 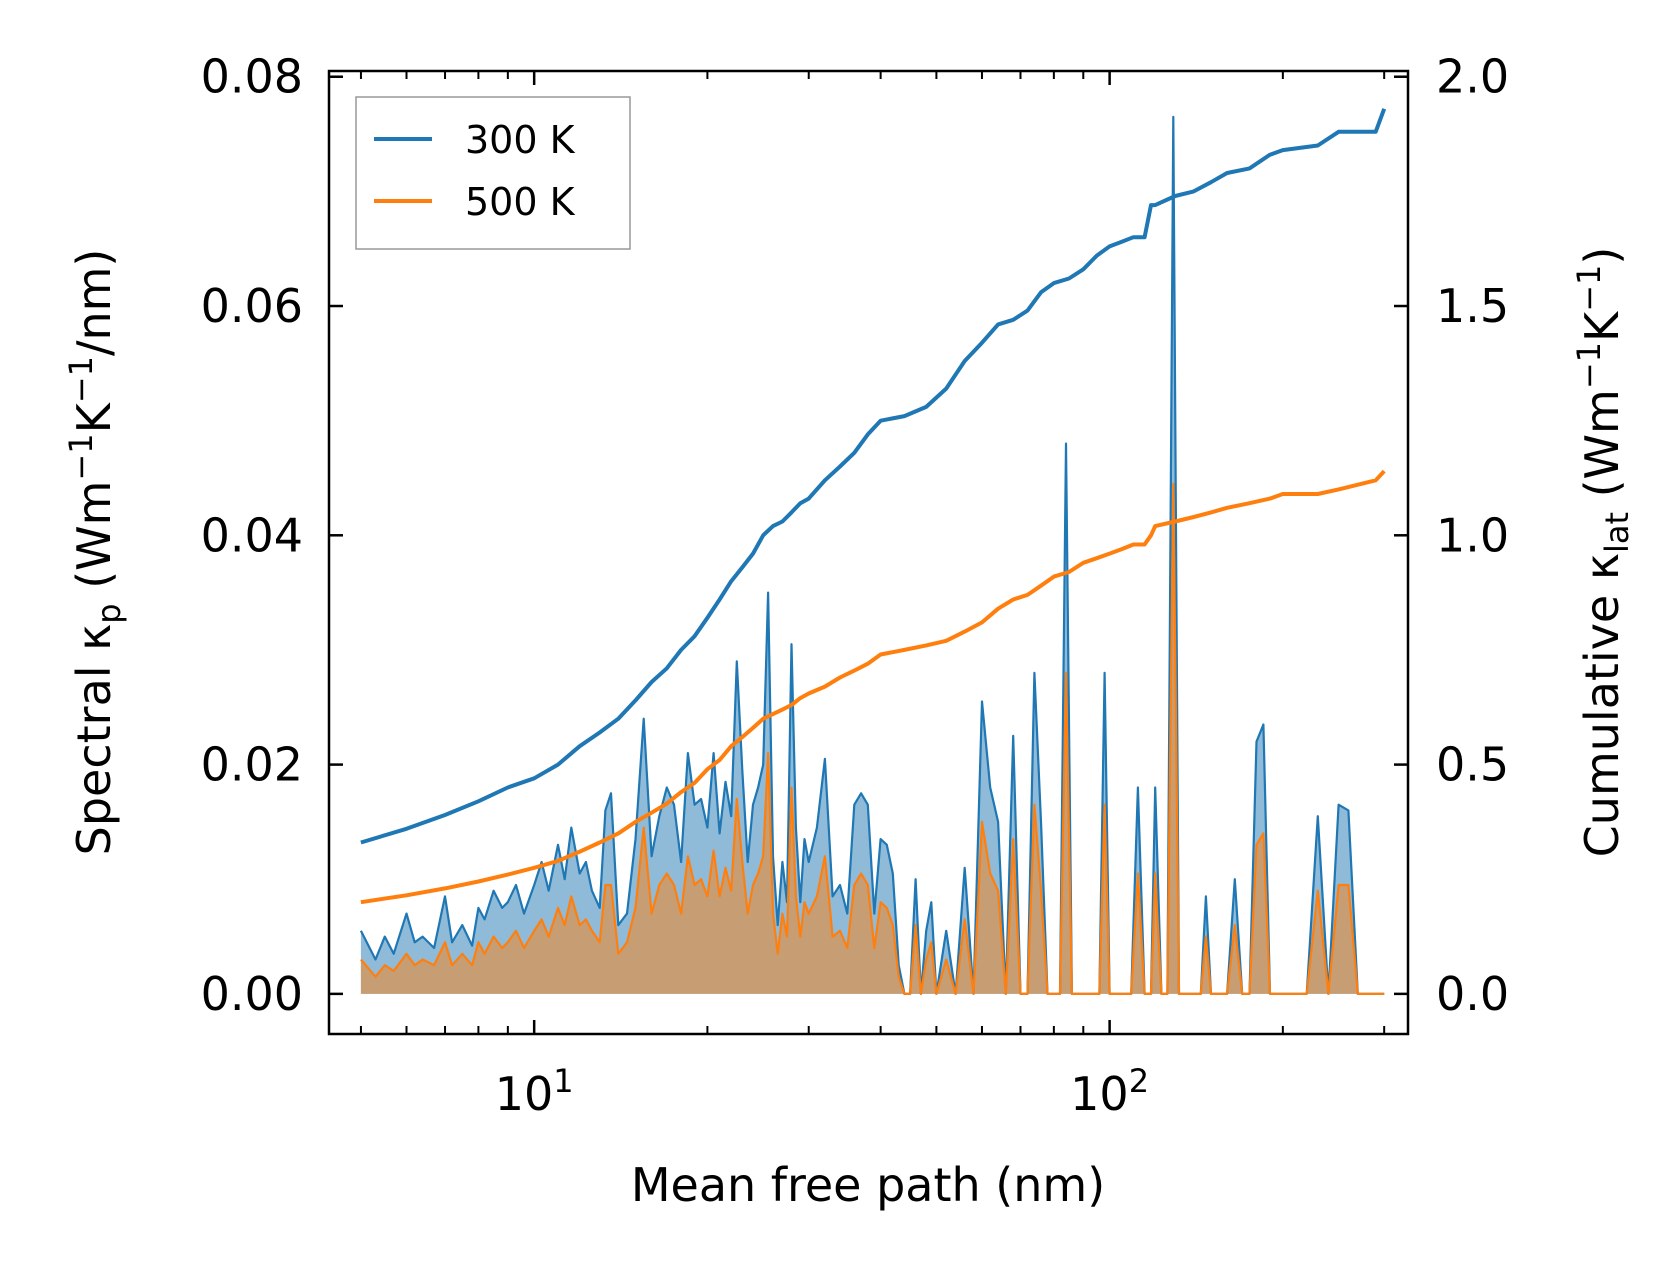 I want to click on right-axis-label: Cumulative κlat (Wm−1K−1), so click(x=1603, y=552).